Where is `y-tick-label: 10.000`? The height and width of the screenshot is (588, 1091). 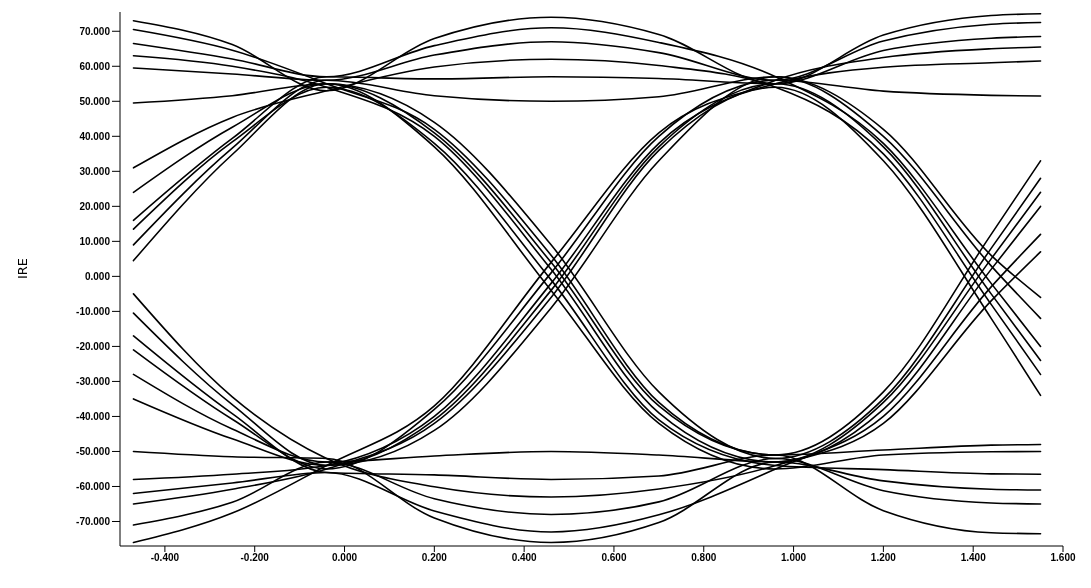 y-tick-label: 10.000 is located at coordinates (95, 241).